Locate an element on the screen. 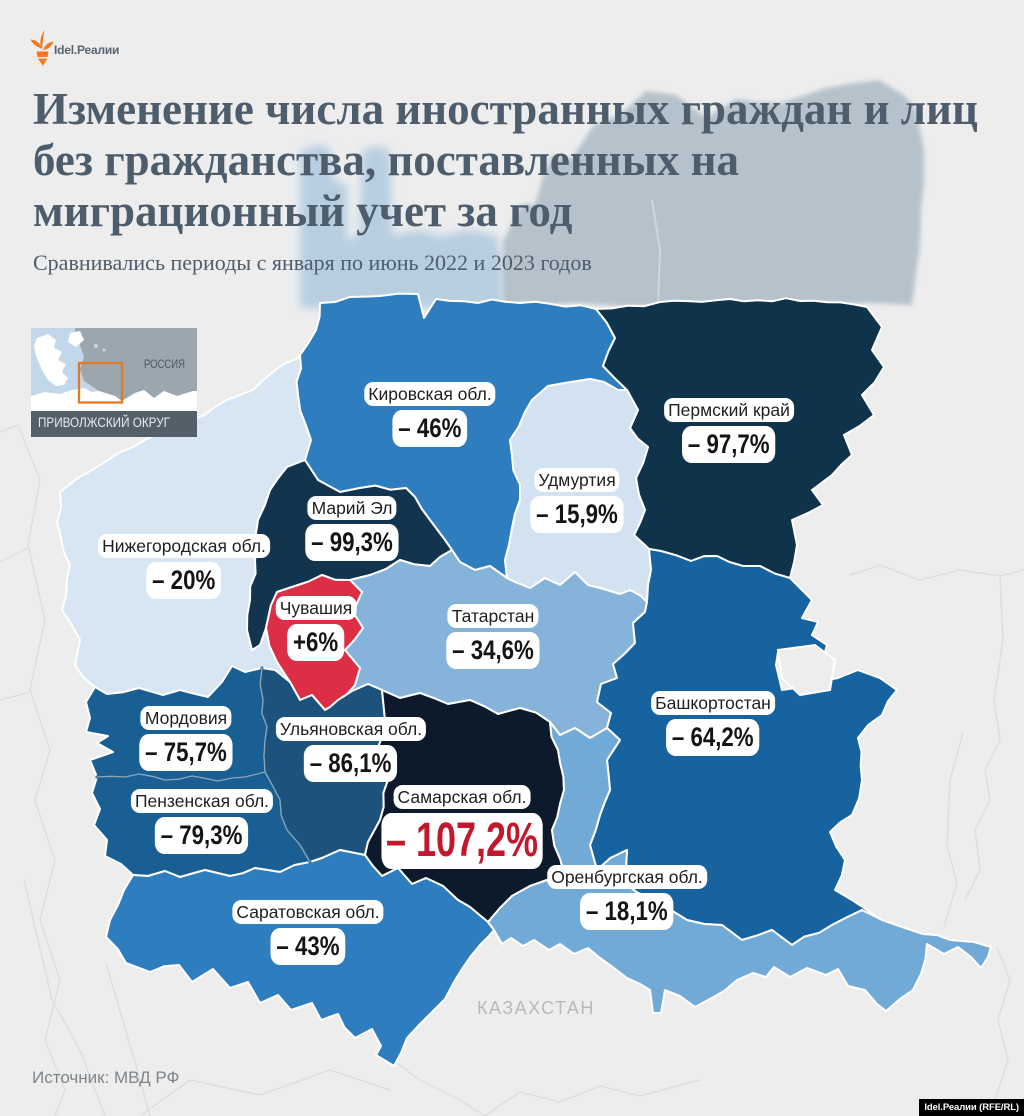  svg-text: РОССИЯ is located at coordinates (164, 364).